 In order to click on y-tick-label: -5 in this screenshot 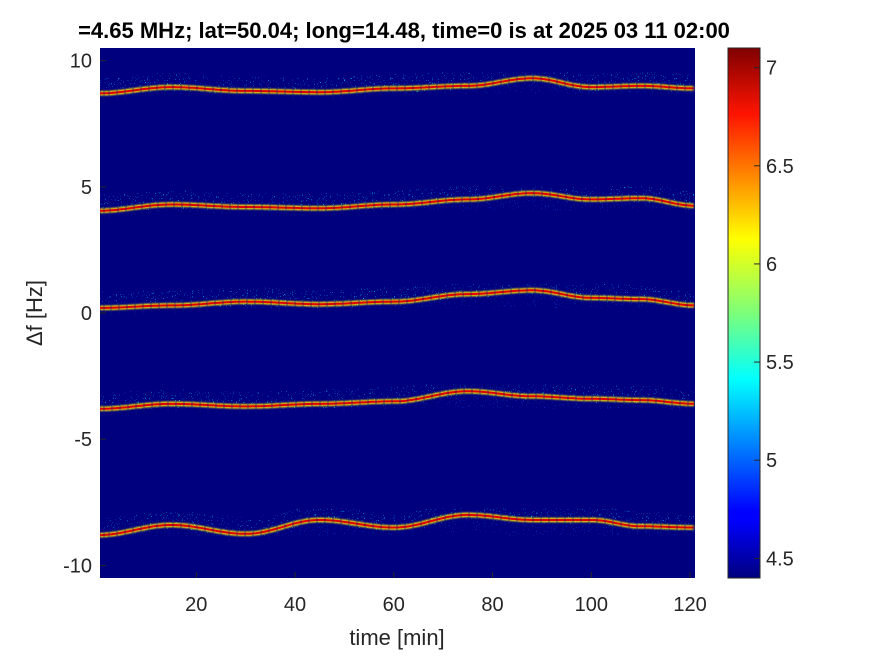, I will do `click(83, 440)`.